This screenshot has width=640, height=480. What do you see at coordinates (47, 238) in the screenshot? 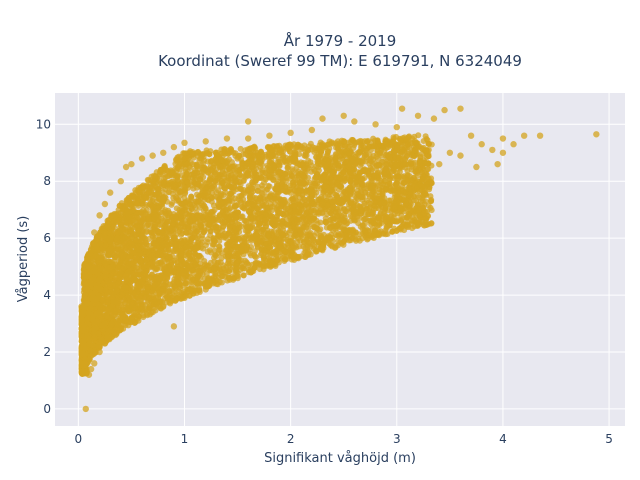
I see `y-tick-label: 6` at bounding box center [47, 238].